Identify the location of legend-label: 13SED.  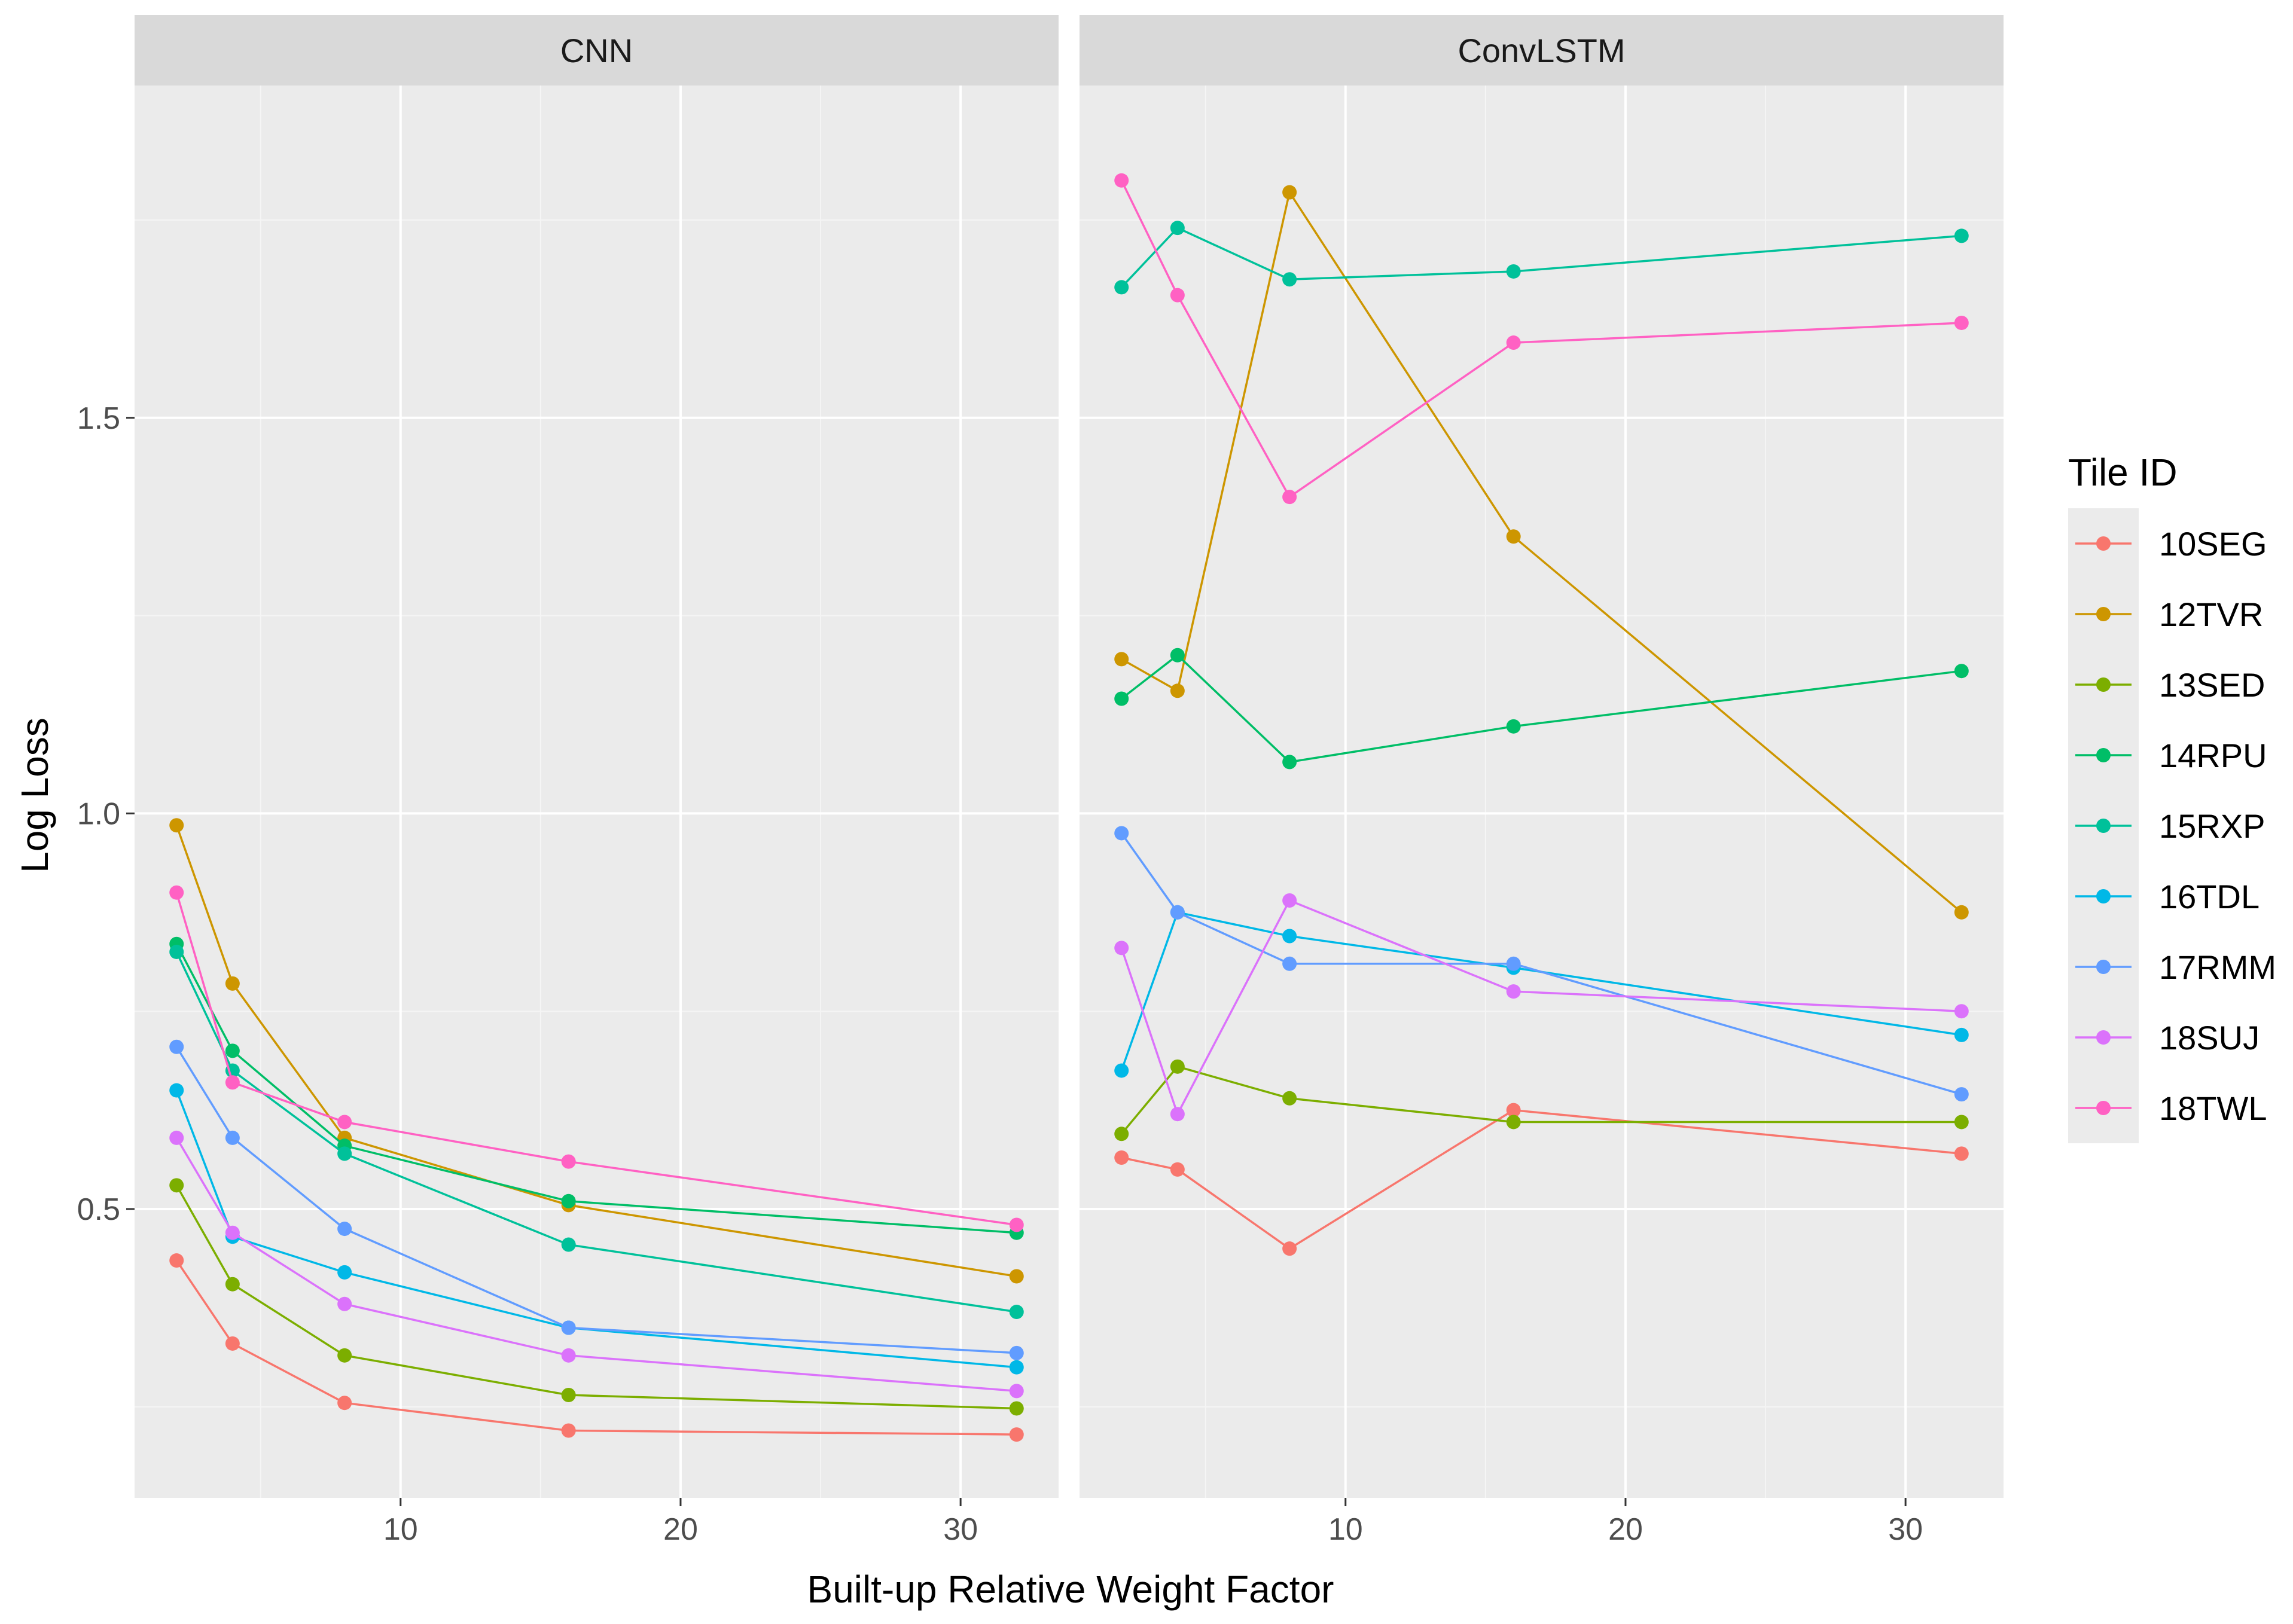
(2212, 685).